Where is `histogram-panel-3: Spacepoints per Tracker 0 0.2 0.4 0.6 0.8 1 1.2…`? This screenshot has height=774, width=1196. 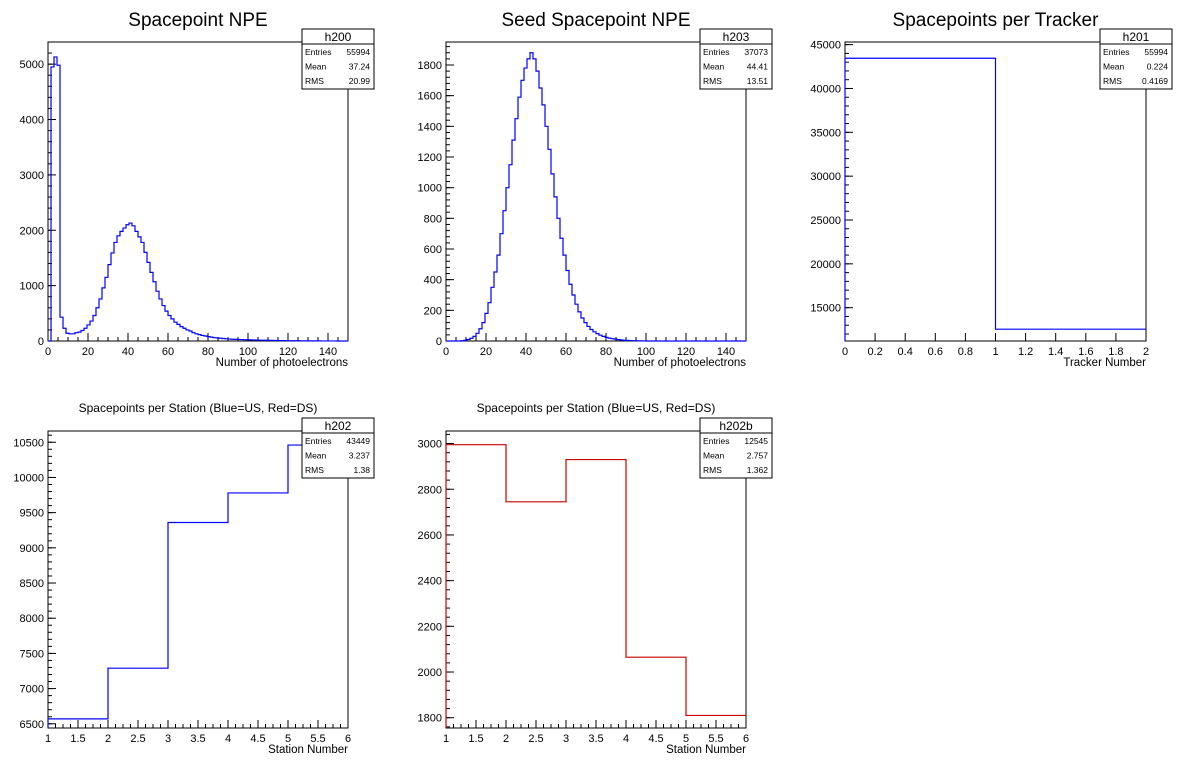
histogram-panel-3: Spacepoints per Tracker 0 0.2 0.4 0.6 0.8 1 1.2… is located at coordinates (991, 189).